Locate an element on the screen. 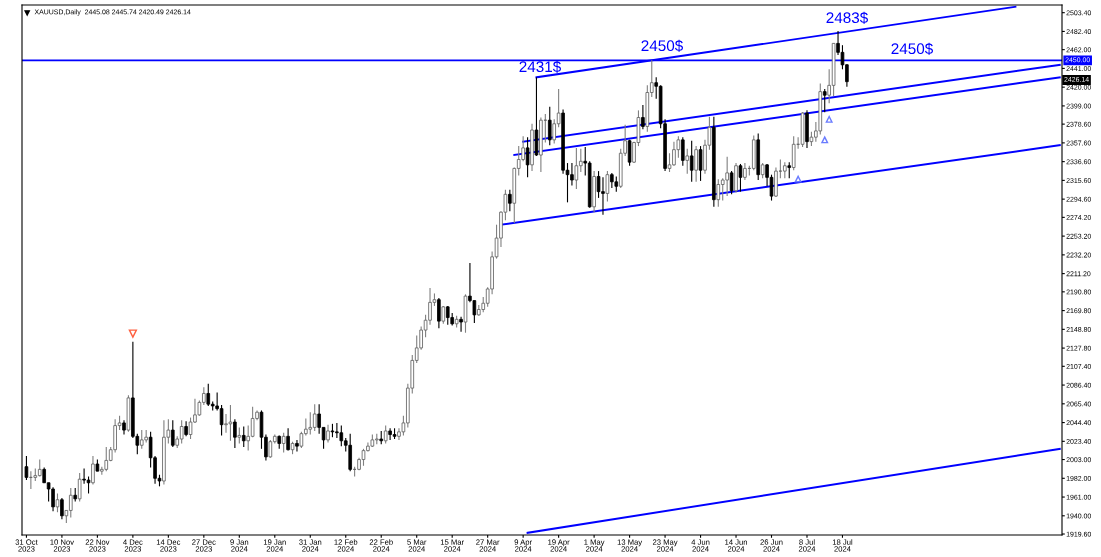 This screenshot has height=557, width=1101. annotation: 2431$ is located at coordinates (540, 67).